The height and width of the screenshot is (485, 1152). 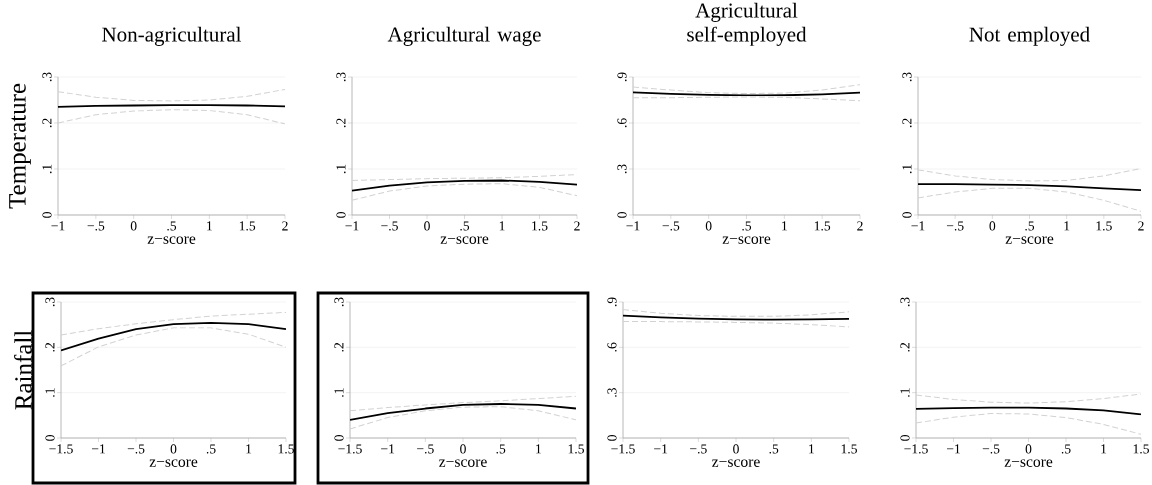 I want to click on y-axis-title: Rainfall, so click(x=23, y=370).